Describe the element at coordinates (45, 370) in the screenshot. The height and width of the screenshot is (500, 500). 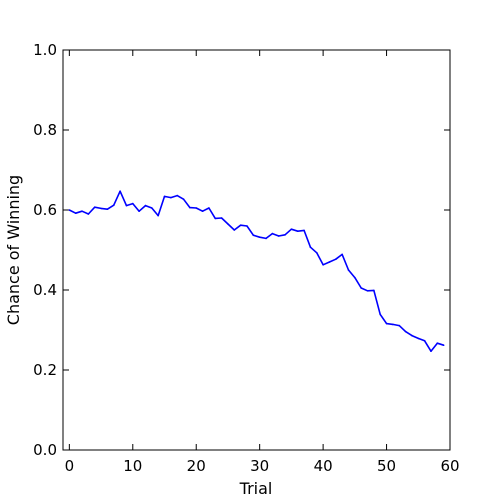
I see `y-tick-label: 0.2` at that location.